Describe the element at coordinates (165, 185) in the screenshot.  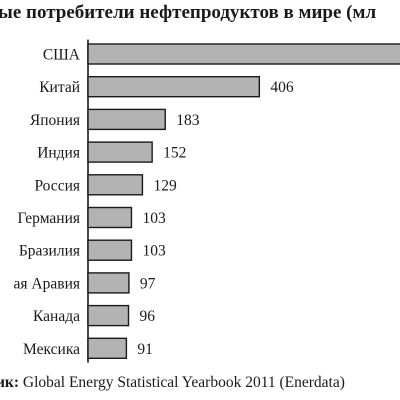
I see `value-label-5: 129` at that location.